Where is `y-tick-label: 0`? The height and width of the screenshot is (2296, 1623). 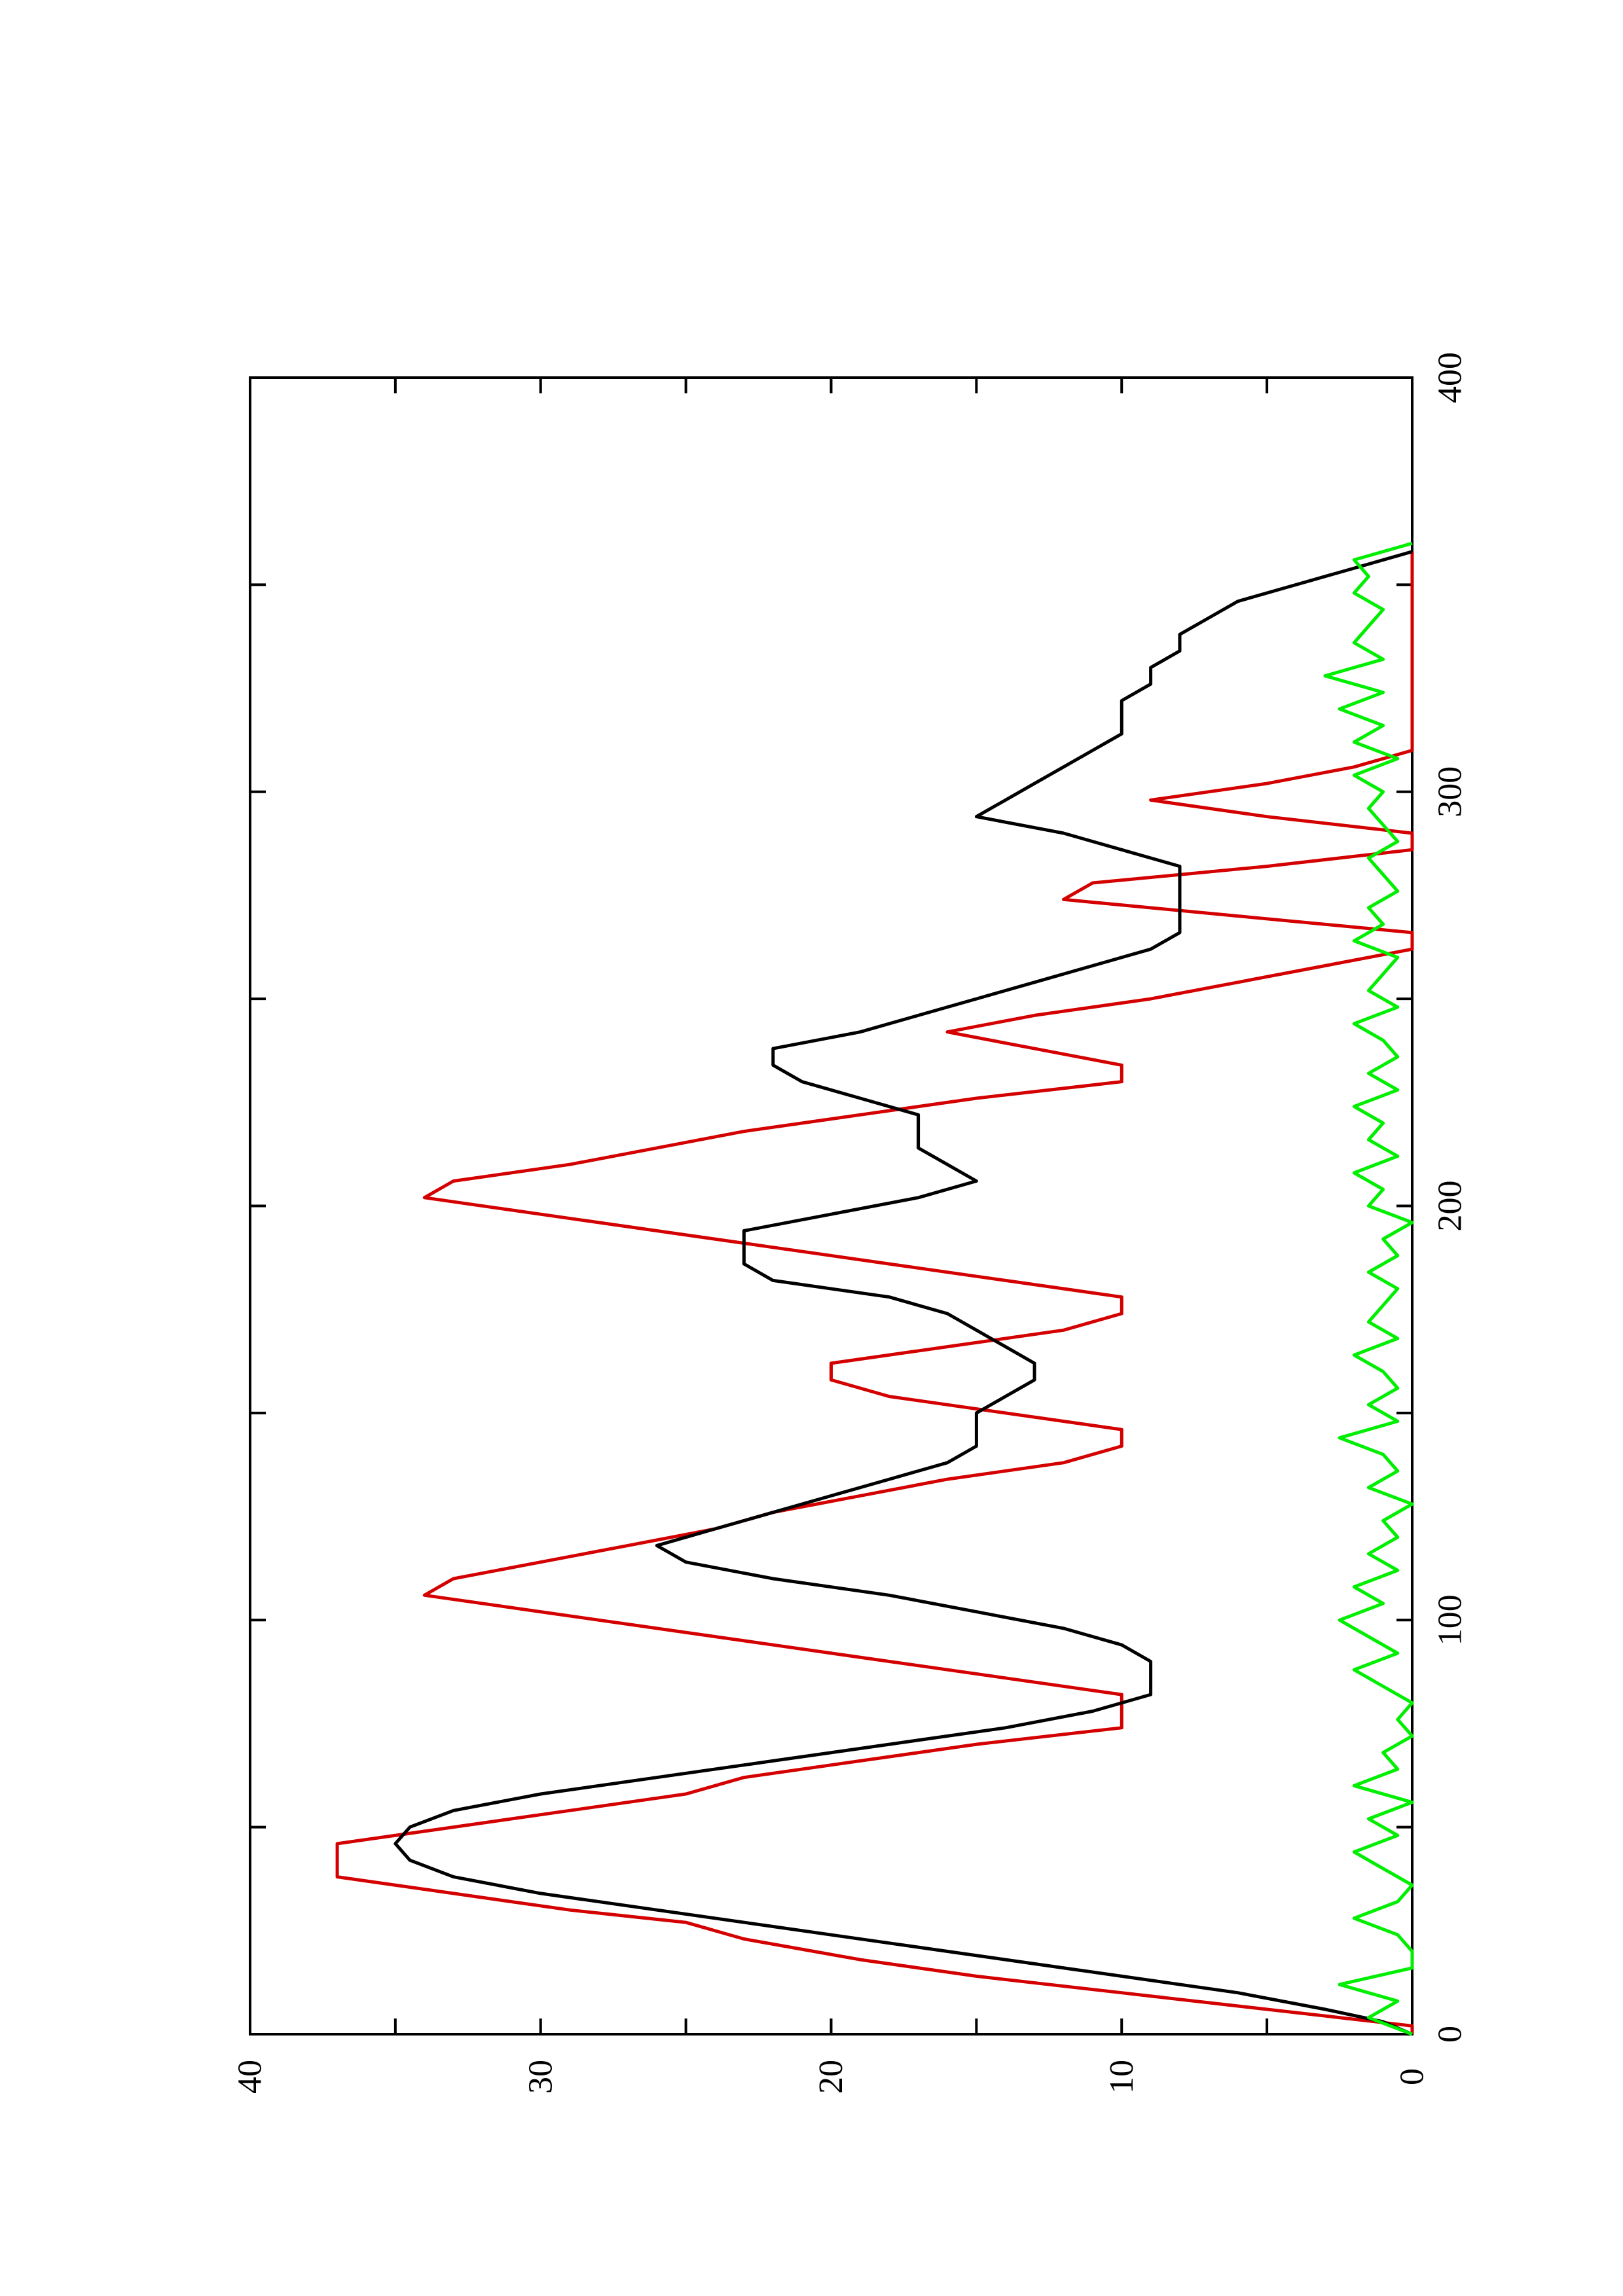 y-tick-label: 0 is located at coordinates (1412, 2076).